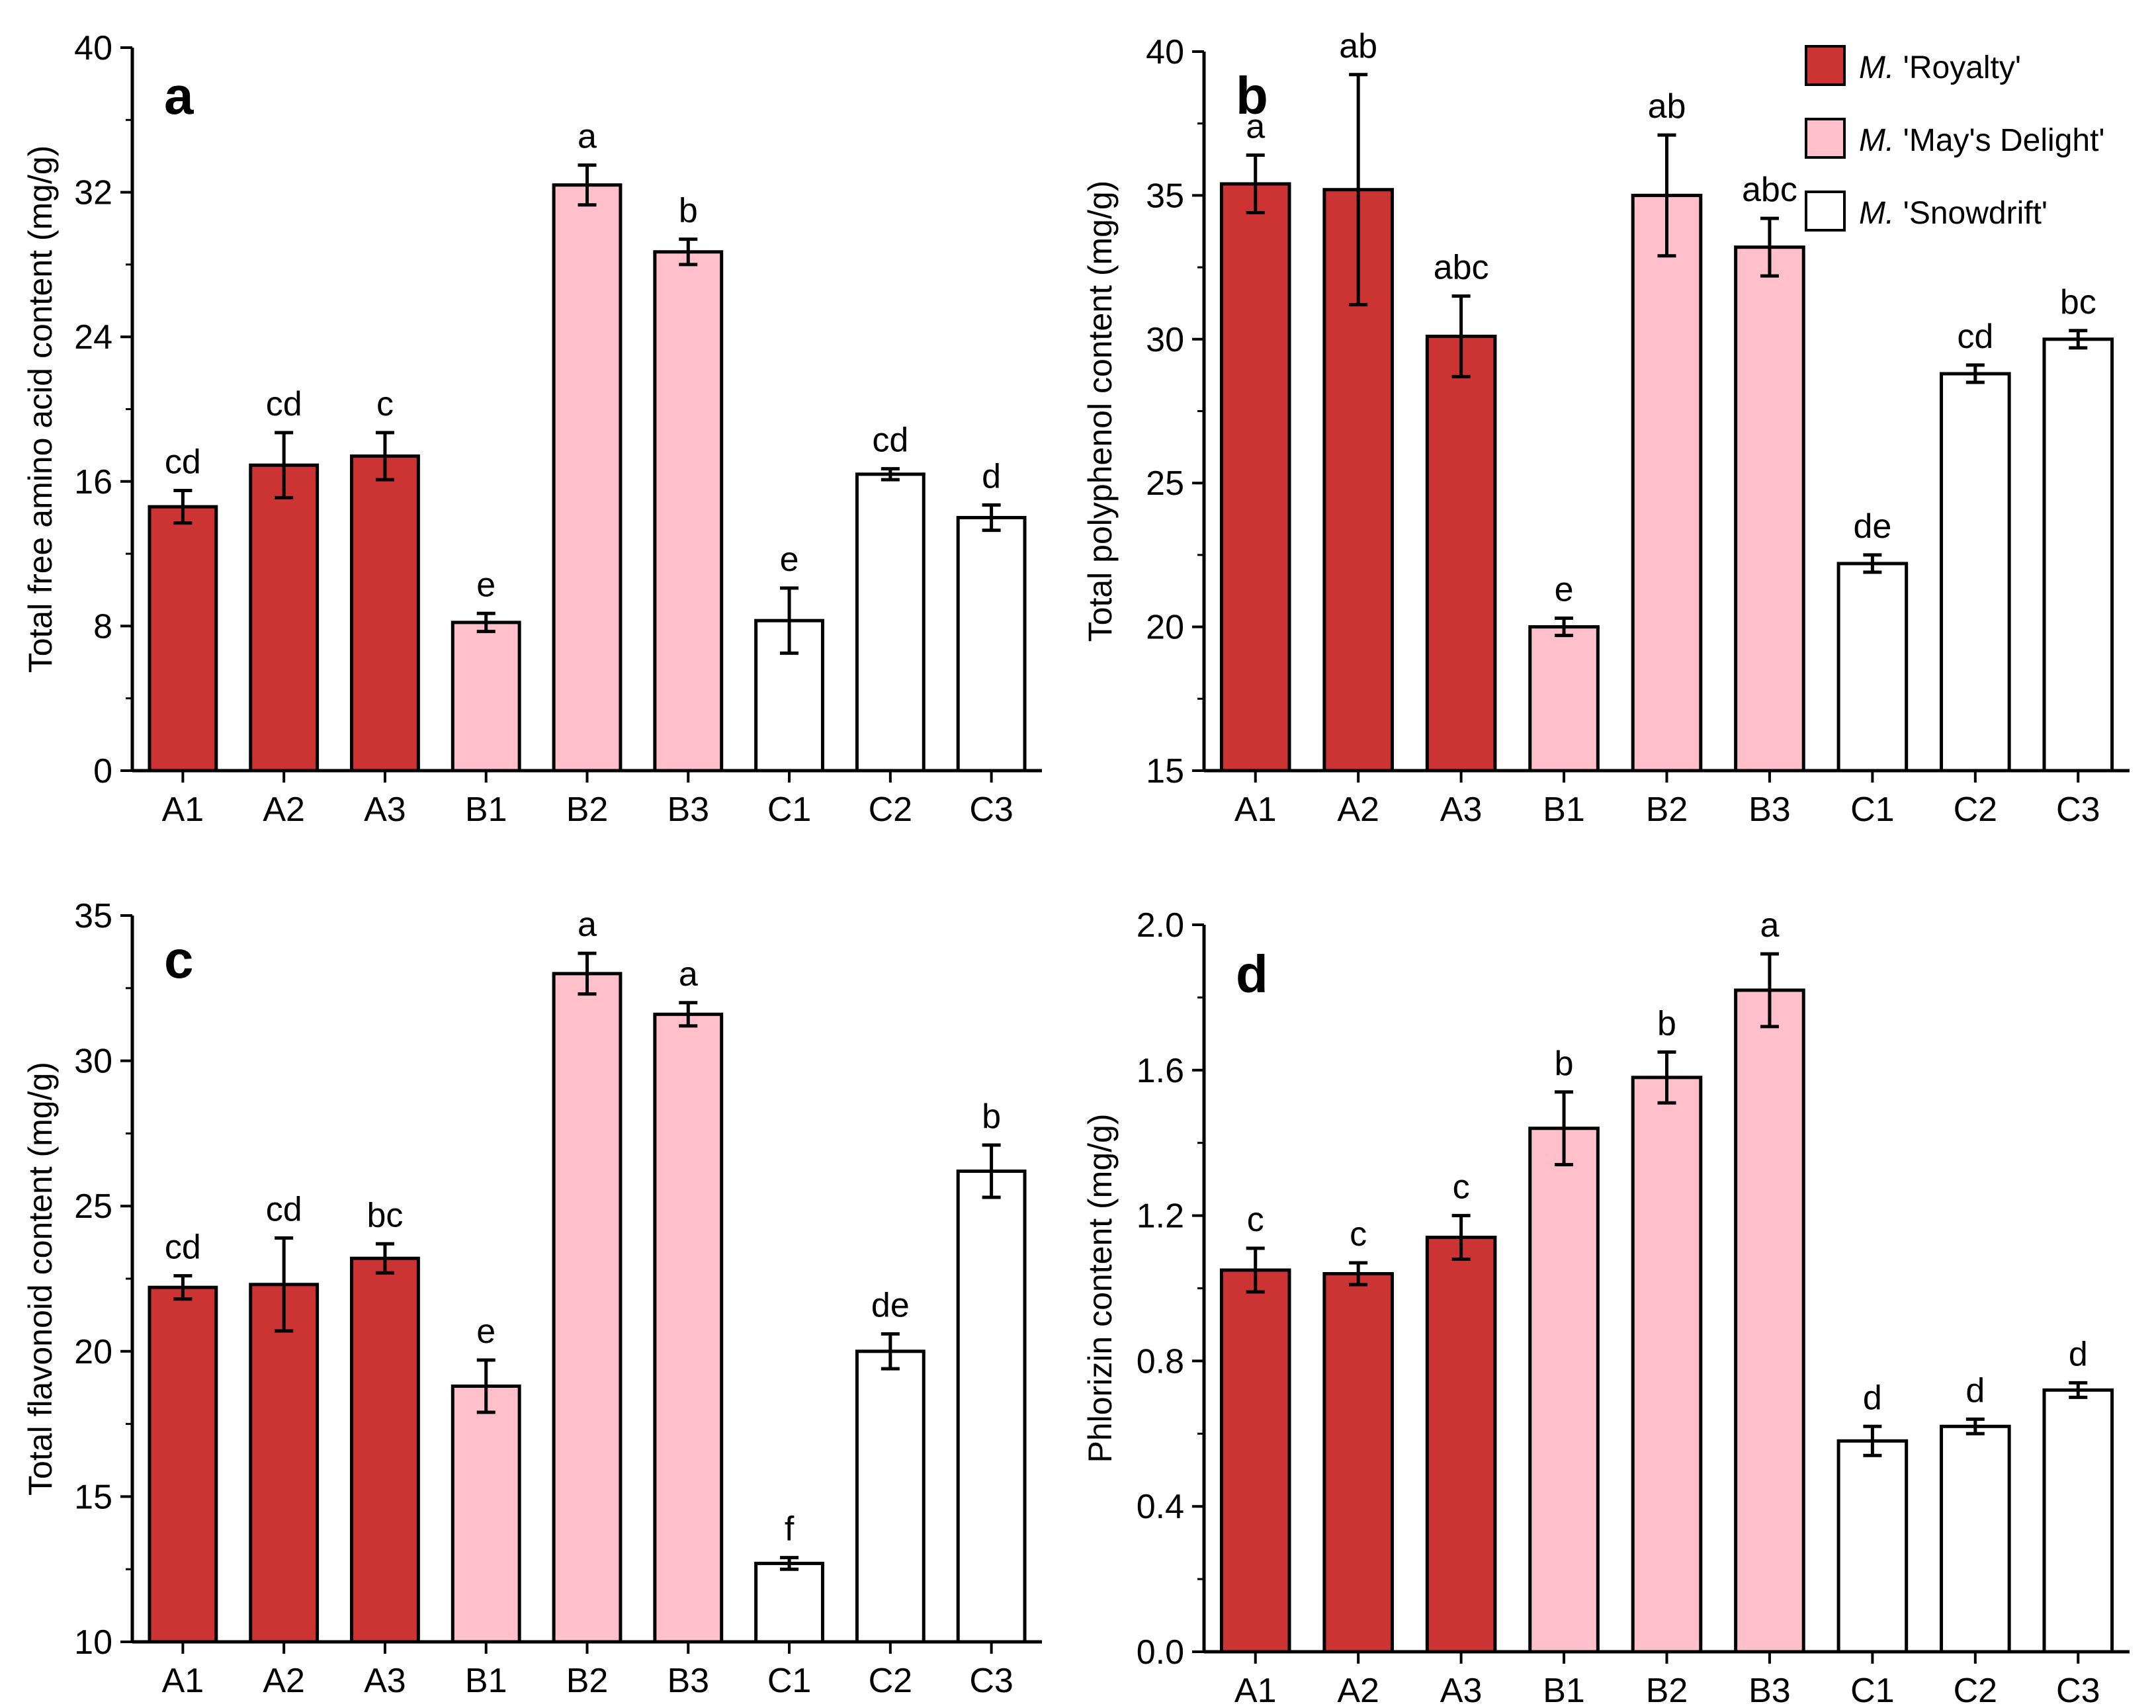  I want to click on sig-label-A1: a, so click(1255, 127).